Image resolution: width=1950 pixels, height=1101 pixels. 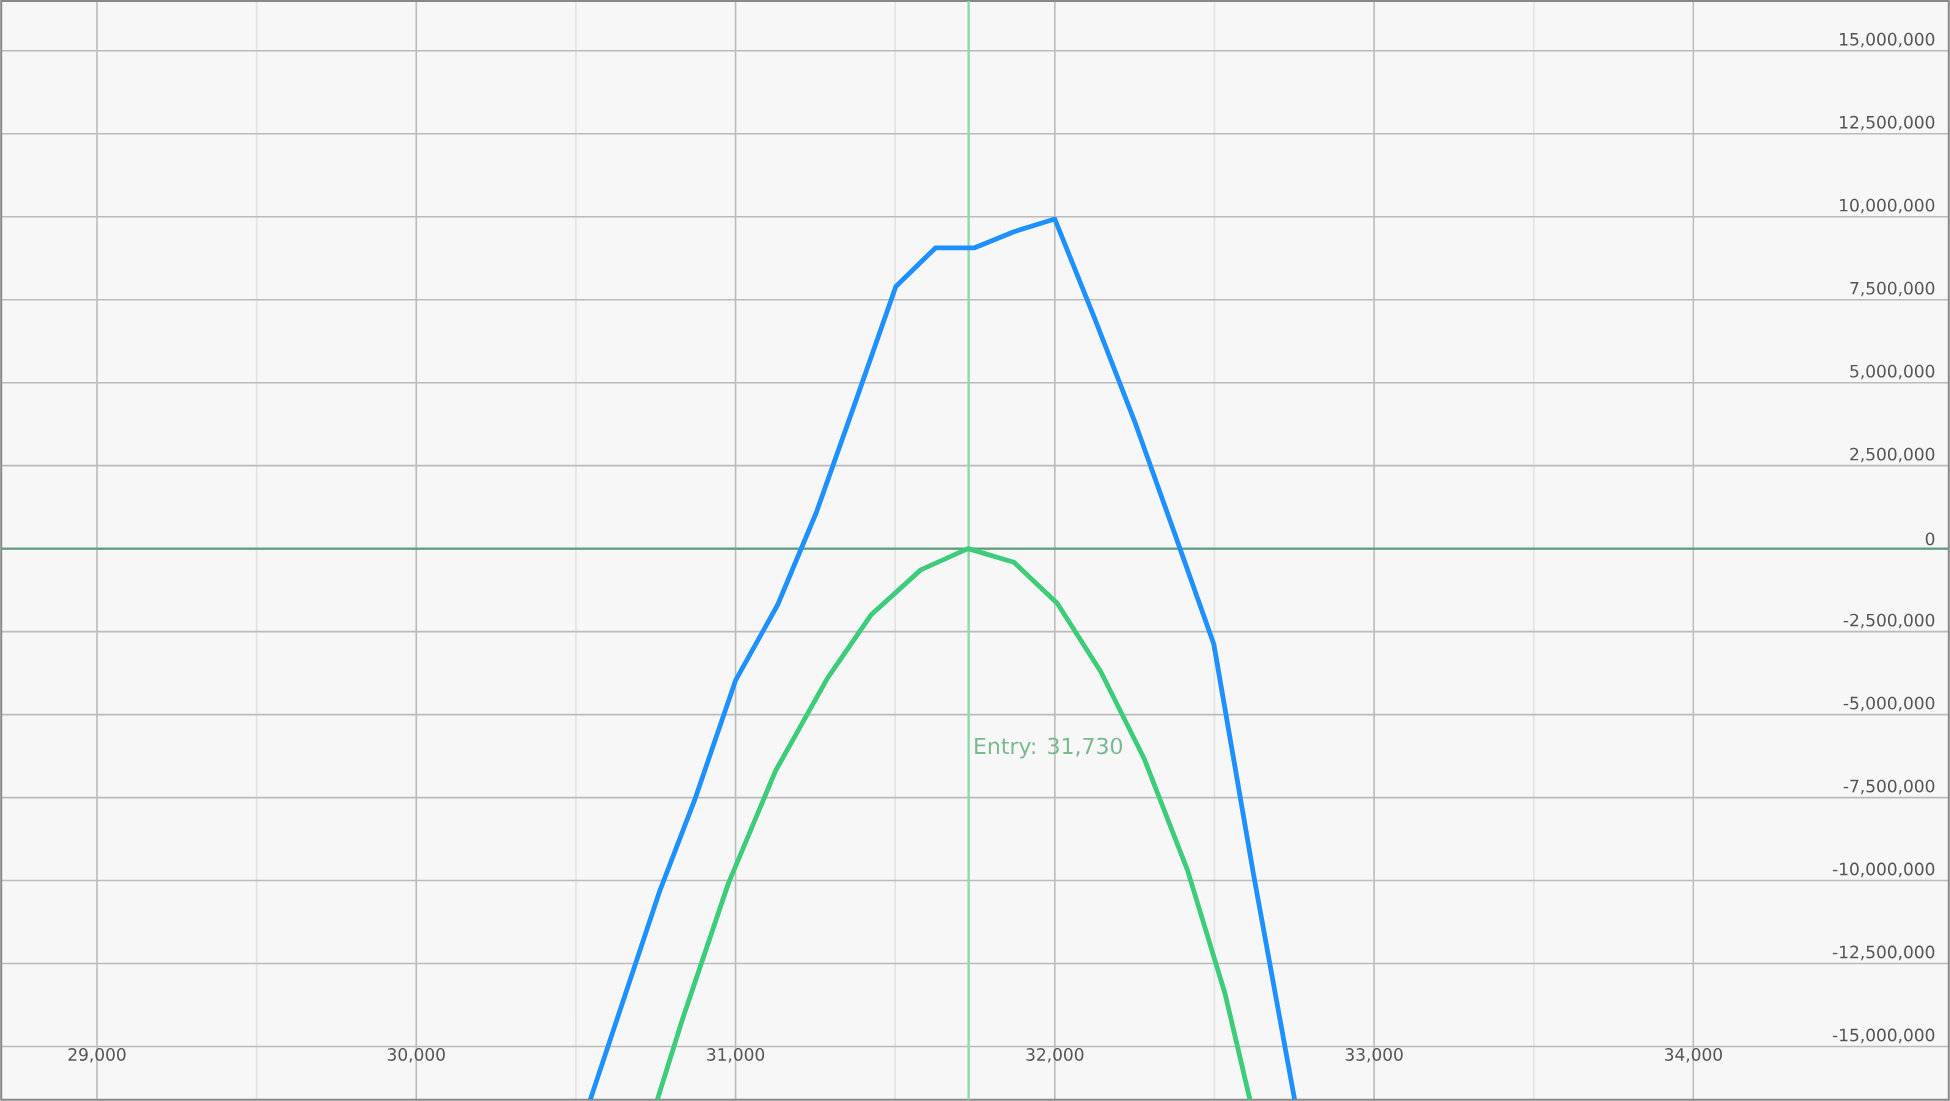 I want to click on x-tick-label: 33,000, so click(x=1374, y=1055).